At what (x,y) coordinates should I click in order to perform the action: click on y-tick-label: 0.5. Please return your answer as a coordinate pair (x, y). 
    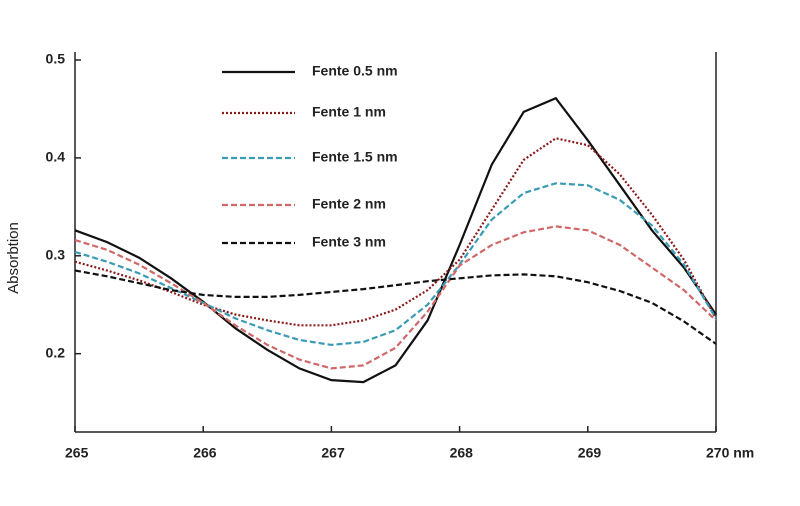
    Looking at the image, I should click on (56, 59).